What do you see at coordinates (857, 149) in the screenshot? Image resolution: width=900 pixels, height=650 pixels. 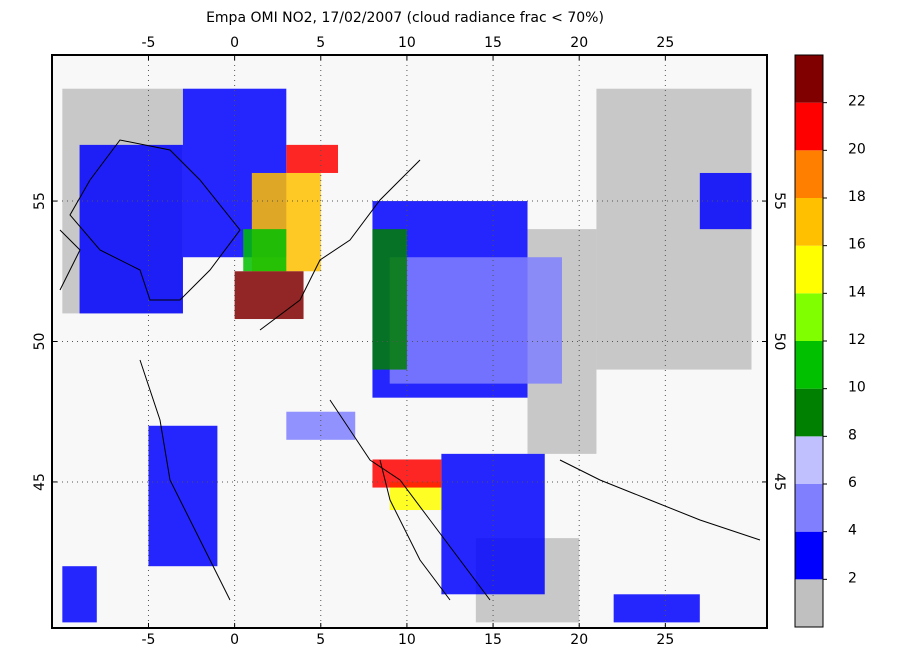 I see `colorbar-tick-label: 20` at bounding box center [857, 149].